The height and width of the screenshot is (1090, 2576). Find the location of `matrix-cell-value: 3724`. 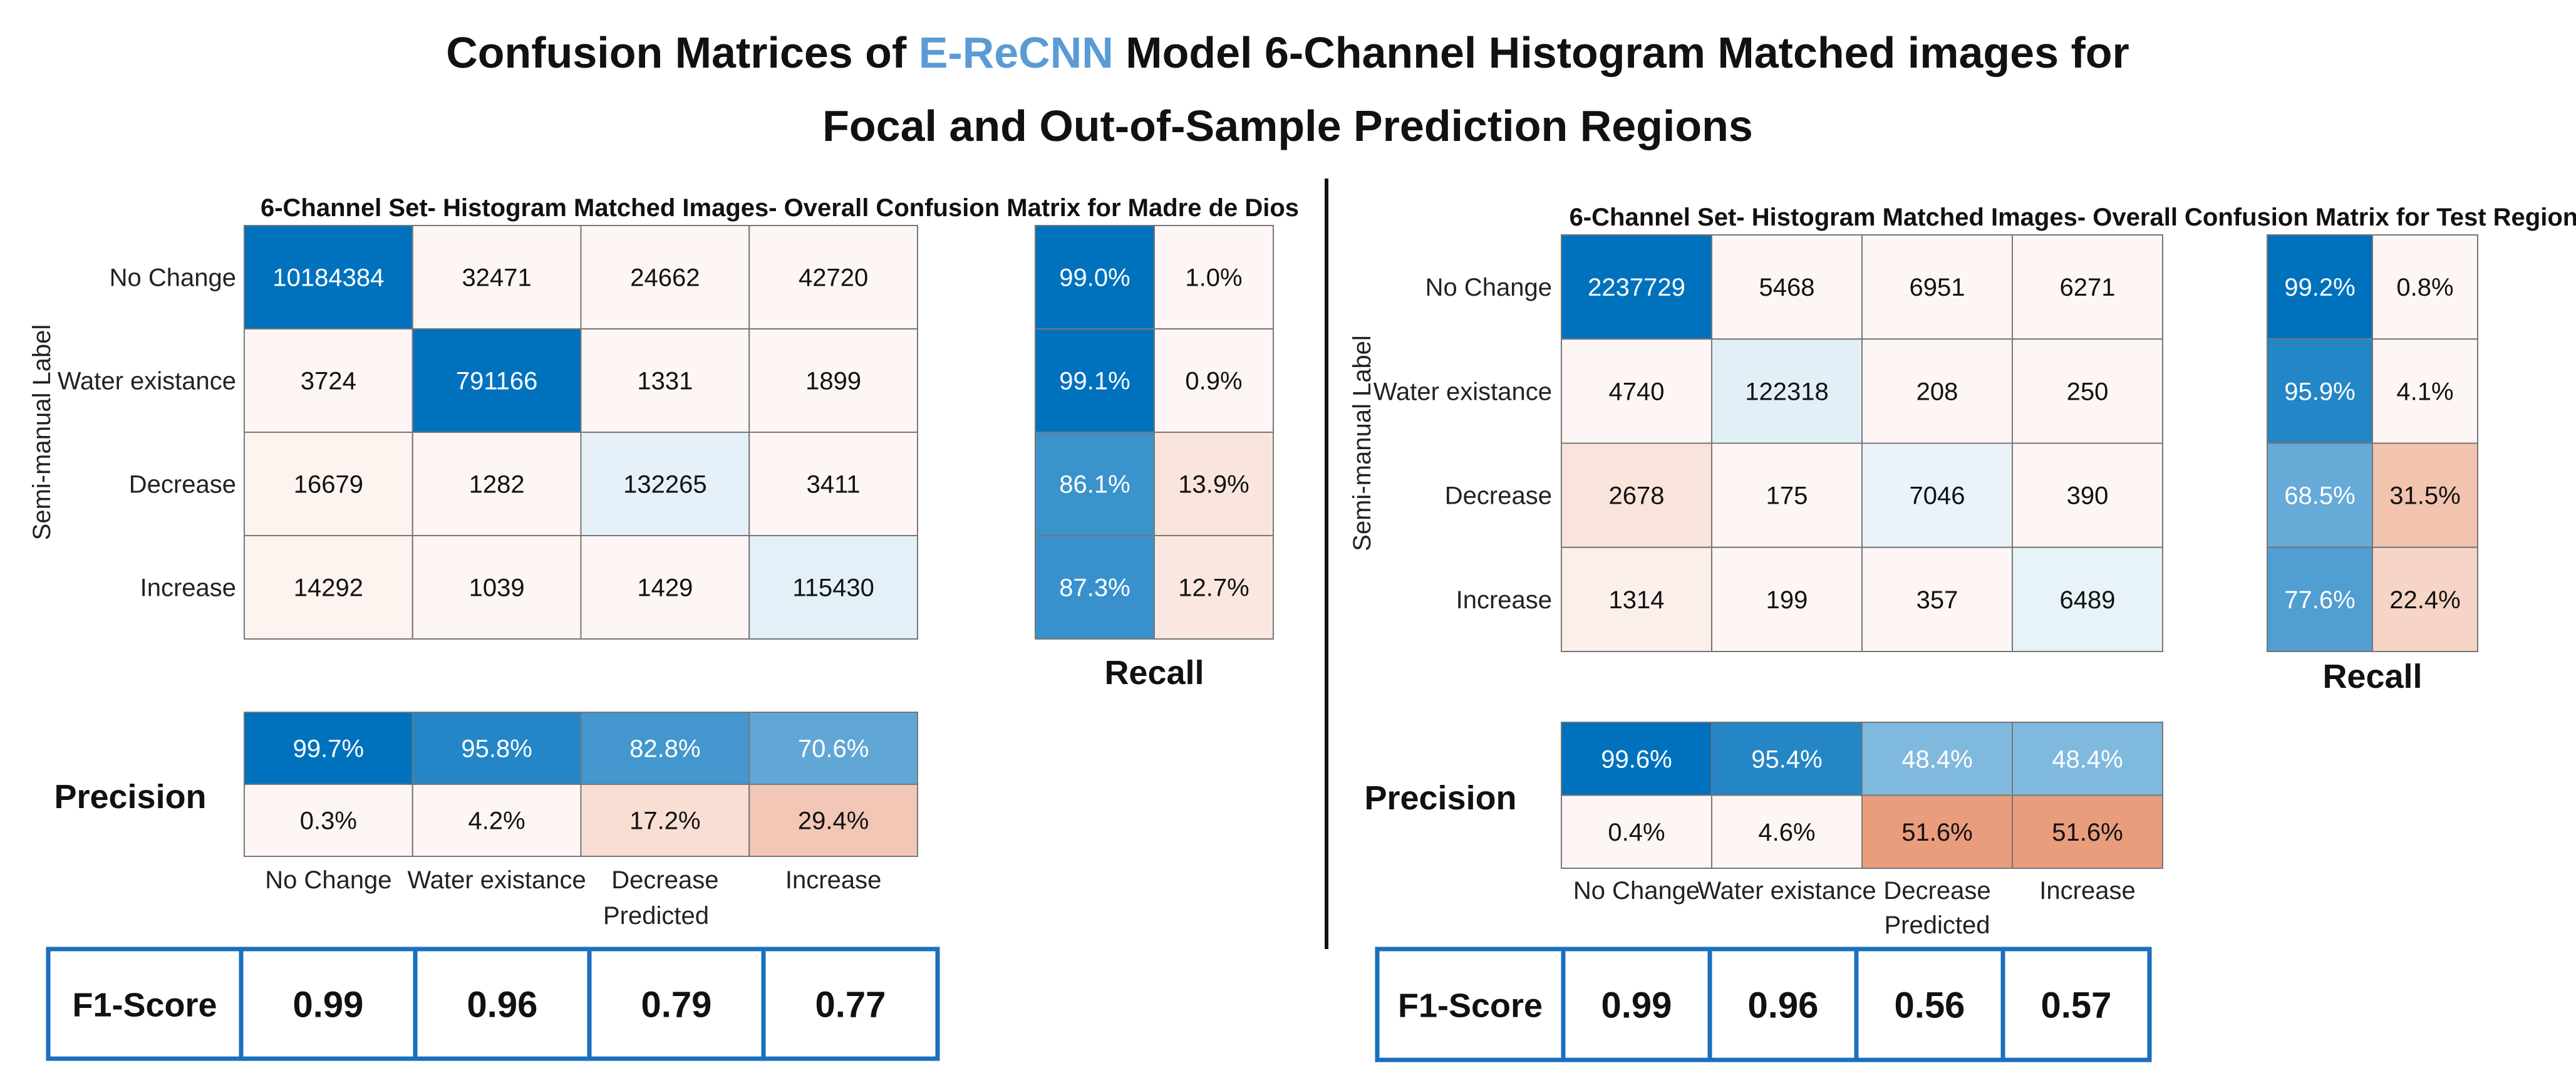

matrix-cell-value: 3724 is located at coordinates (328, 381).